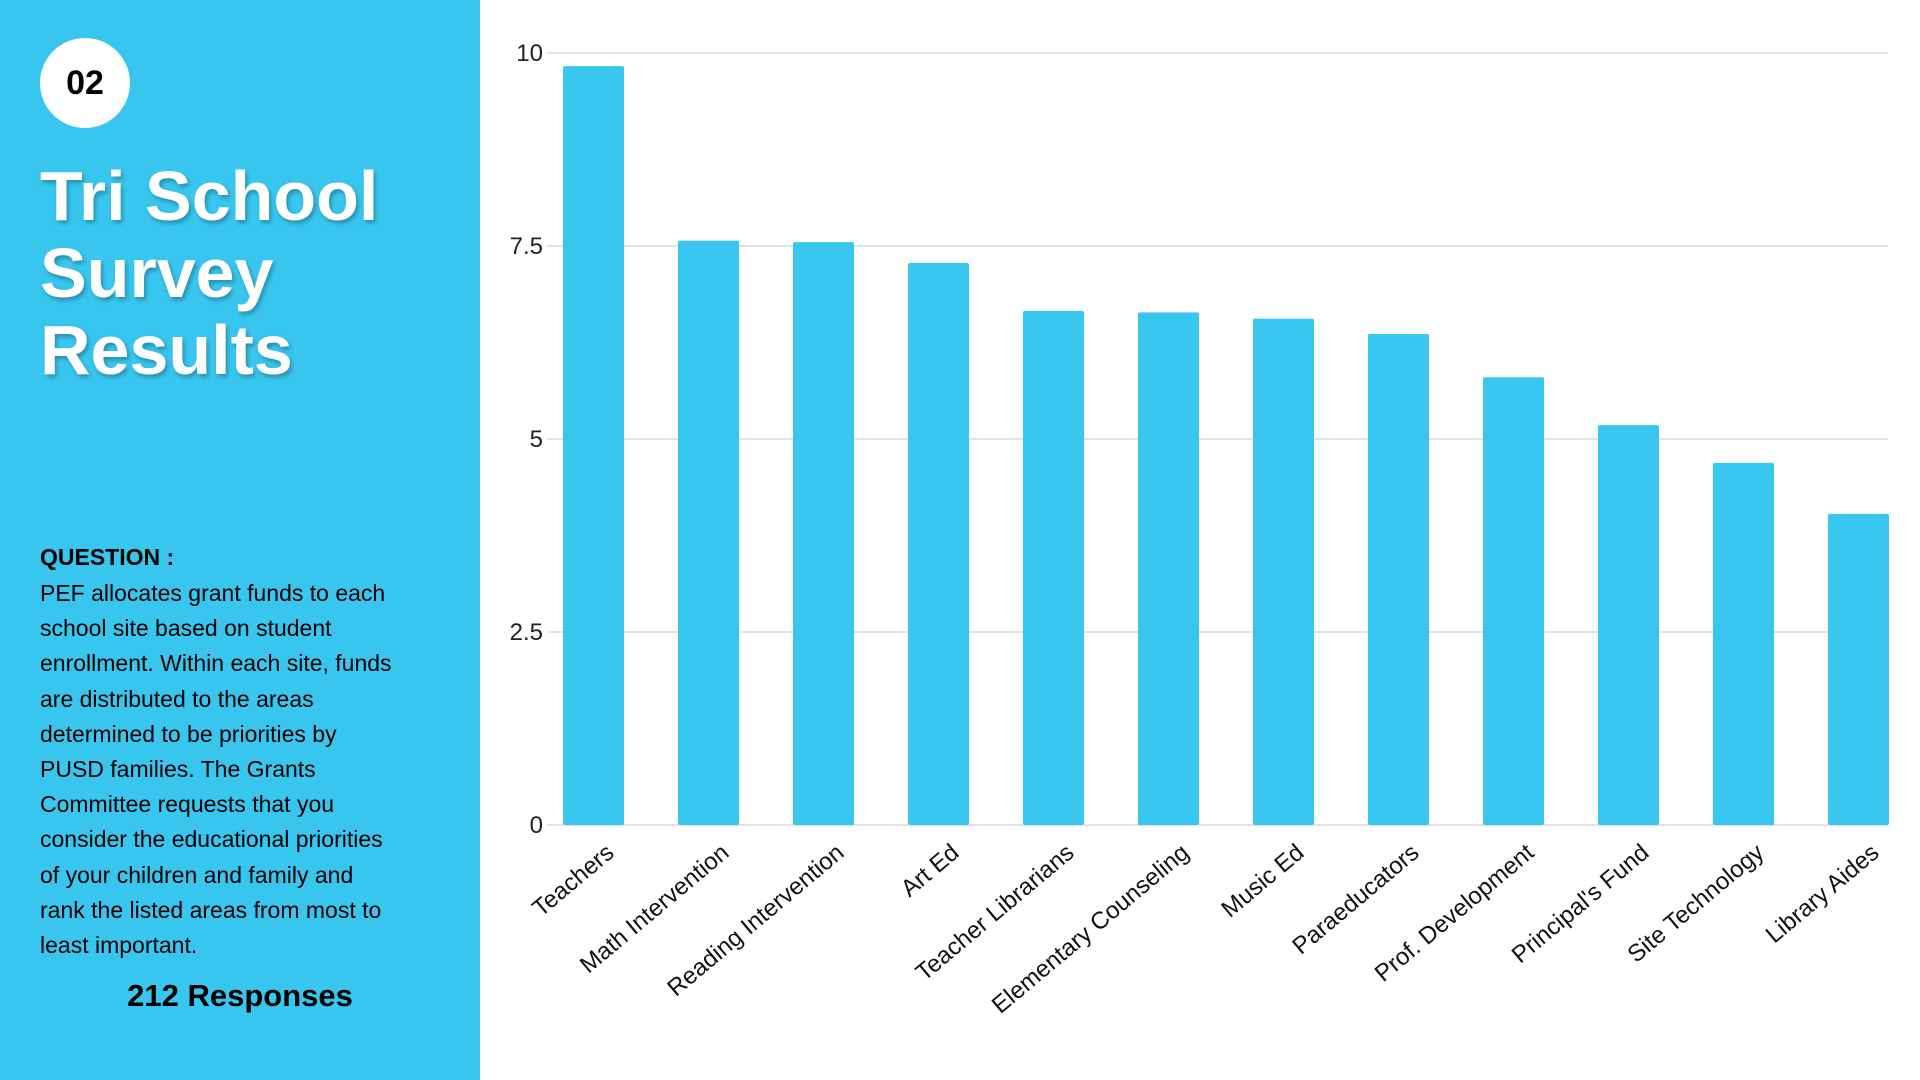  I want to click on section-number-badge: 02, so click(85, 83).